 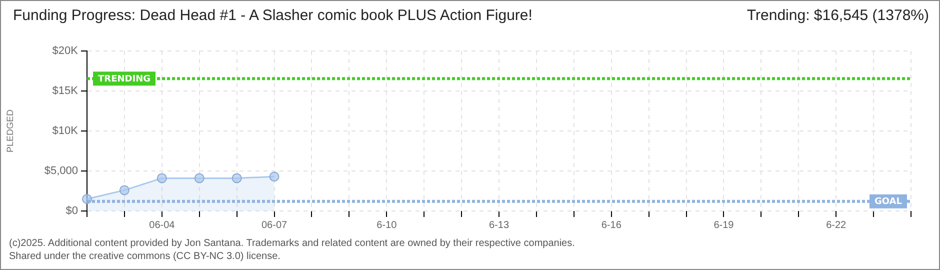 I want to click on y-axis-title: PLEDGED, so click(x=9, y=130).